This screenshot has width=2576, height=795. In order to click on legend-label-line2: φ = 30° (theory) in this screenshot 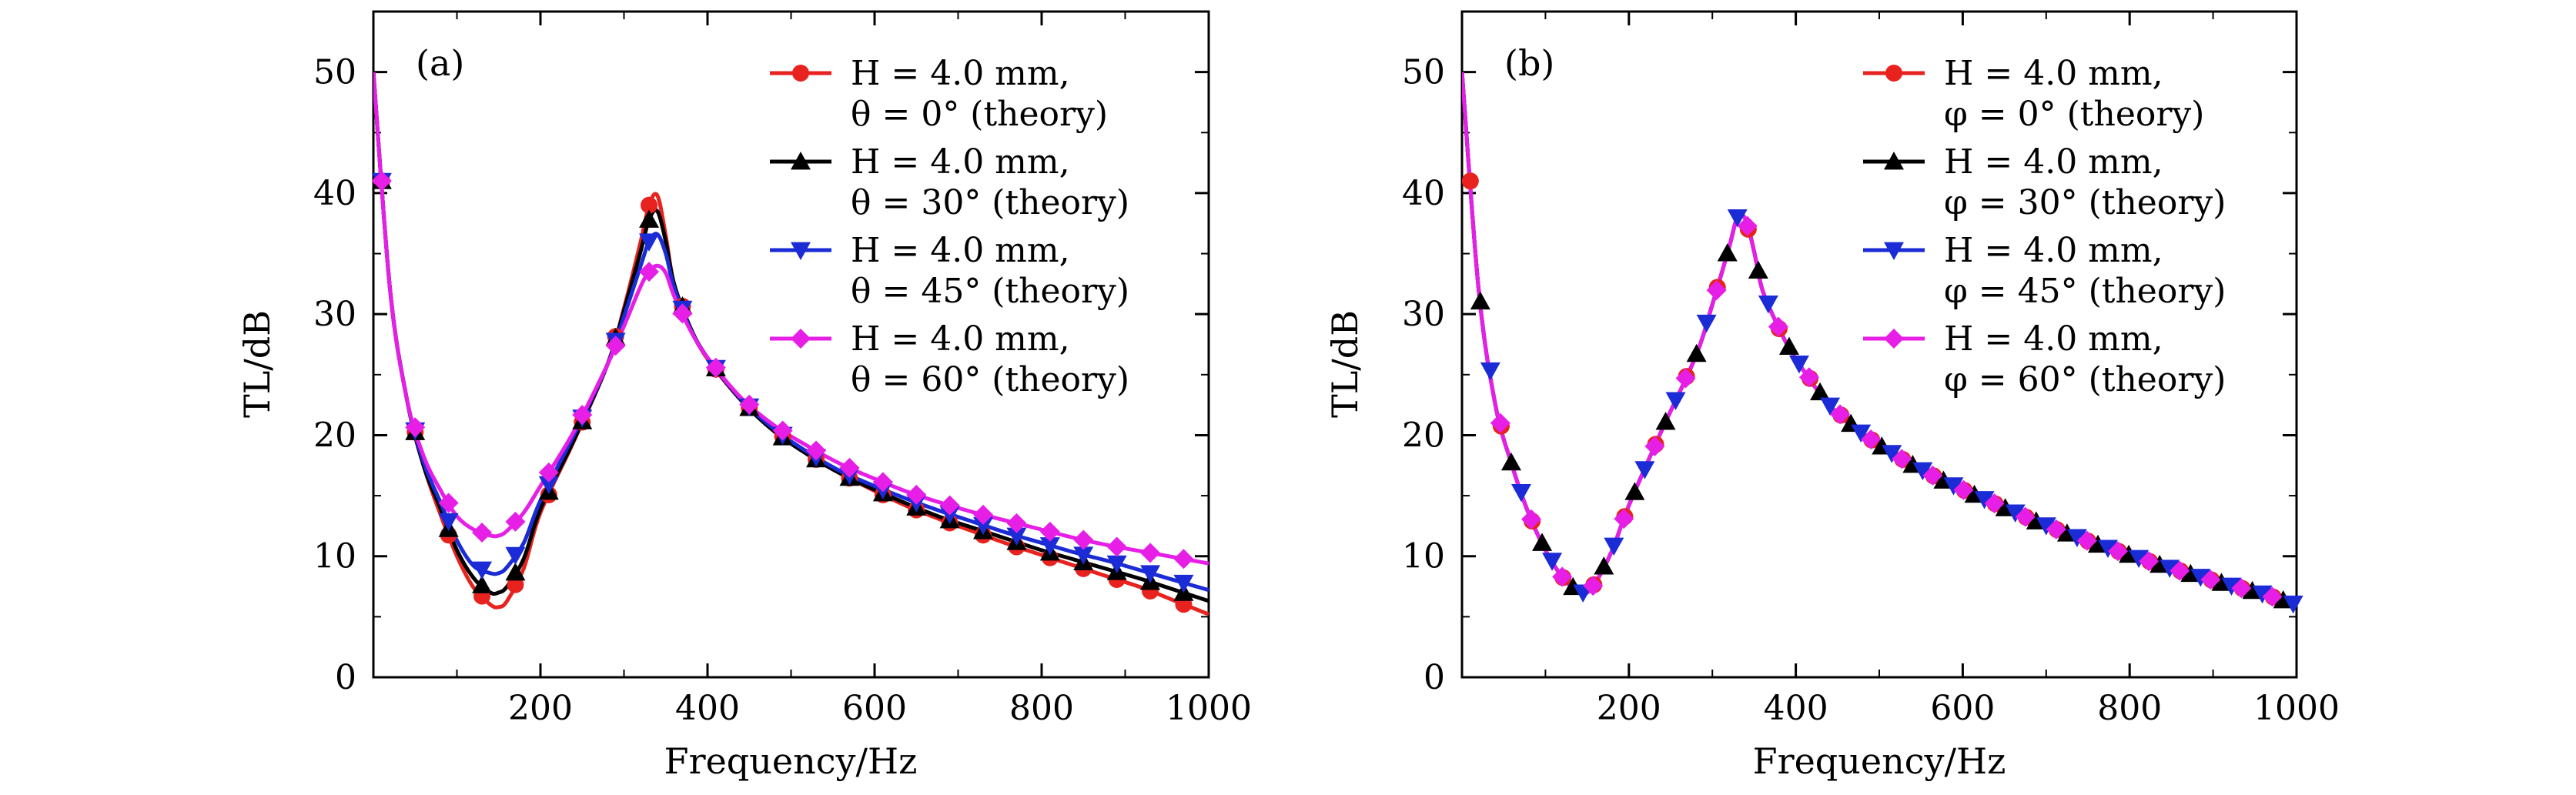, I will do `click(2085, 202)`.